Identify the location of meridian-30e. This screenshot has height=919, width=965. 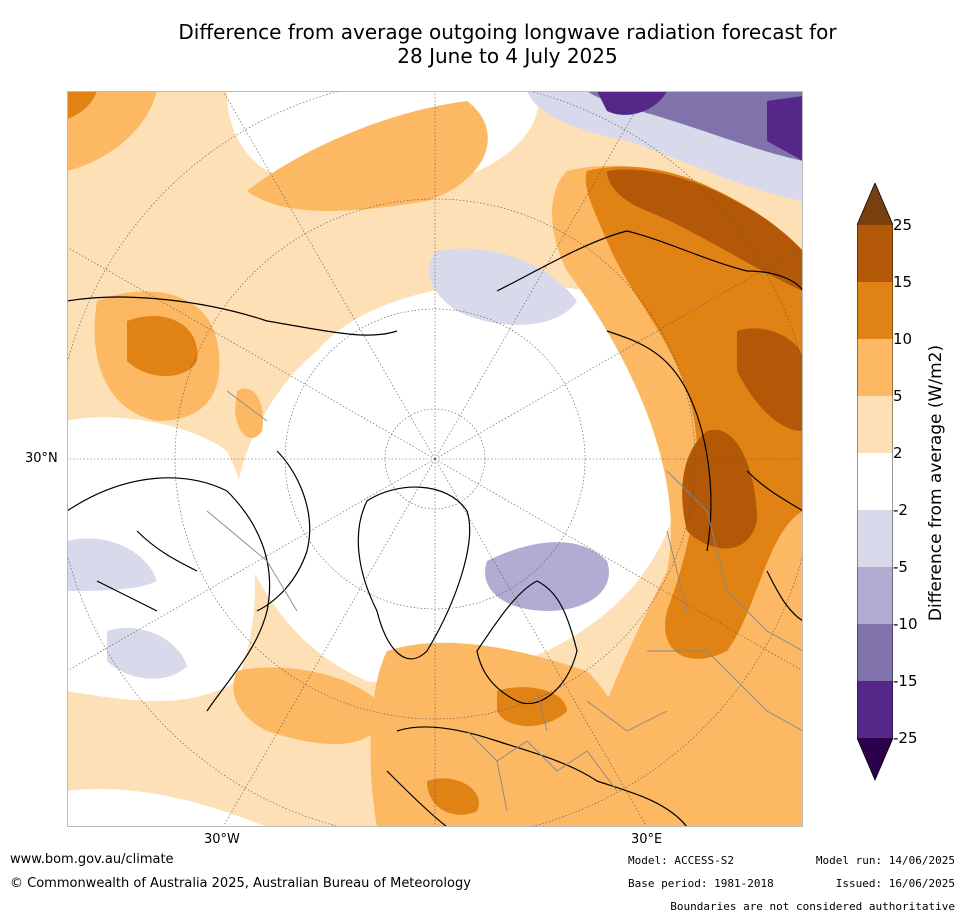
(541, 642).